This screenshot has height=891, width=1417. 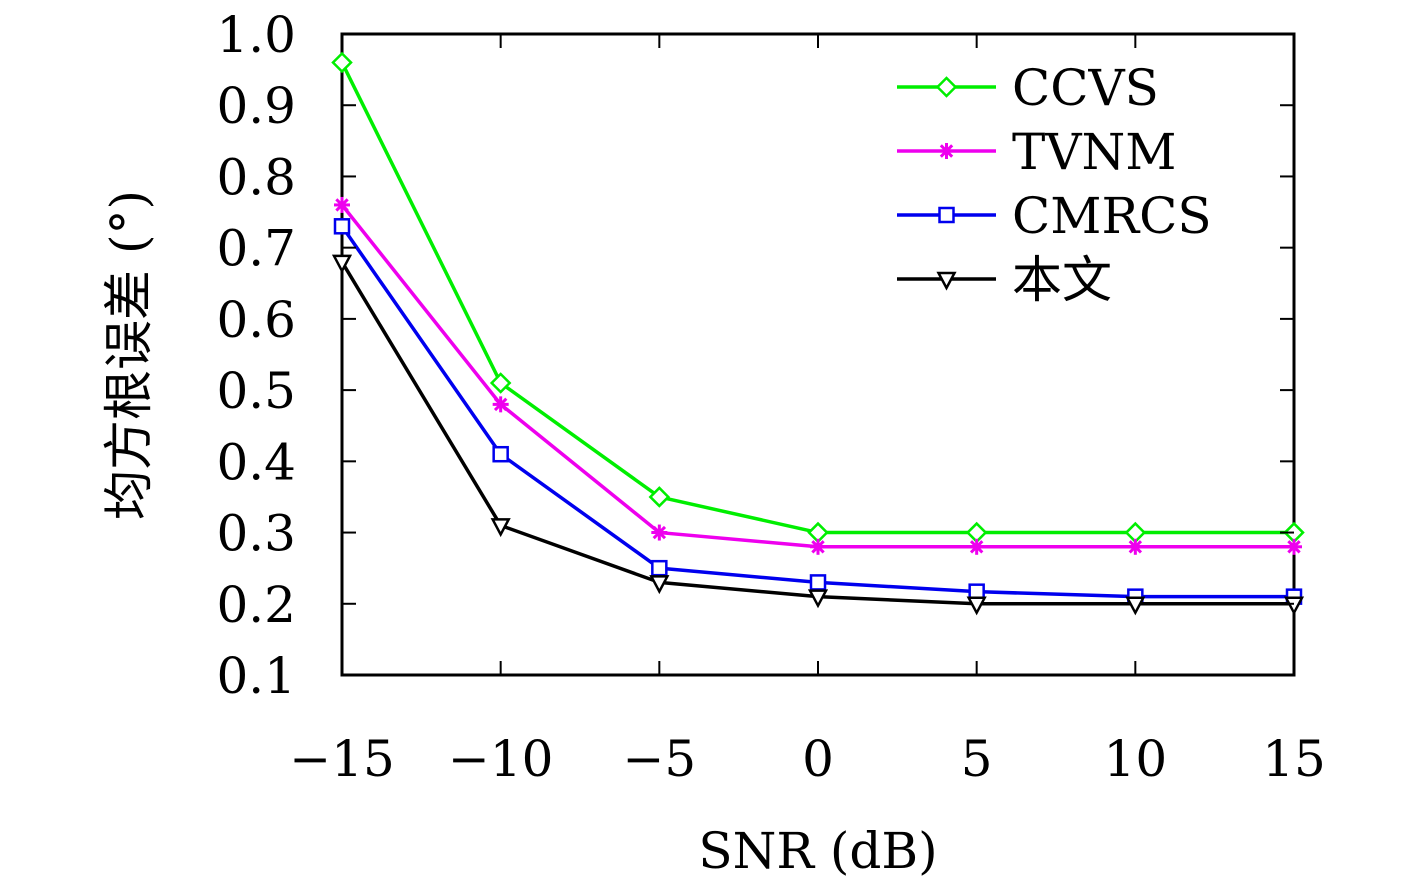 What do you see at coordinates (256, 35) in the screenshot?
I see `y-tick-label: 1.0` at bounding box center [256, 35].